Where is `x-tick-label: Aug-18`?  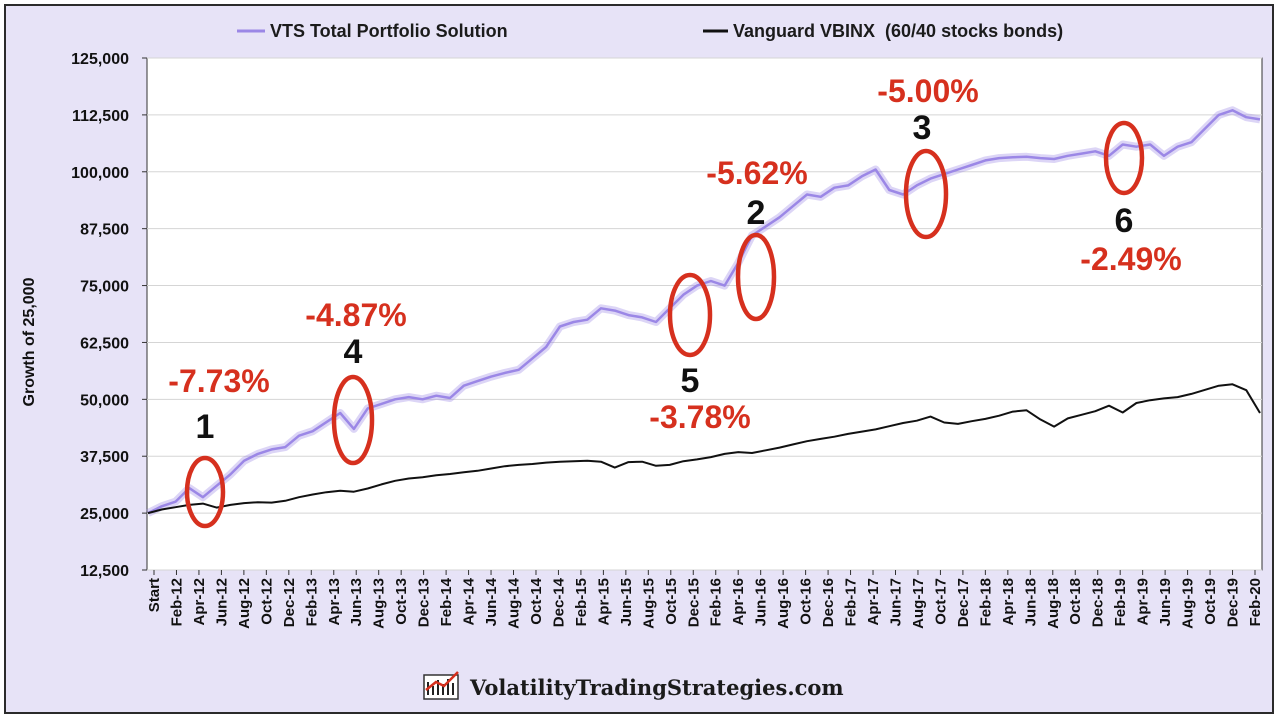
x-tick-label: Aug-18 is located at coordinates (1053, 603).